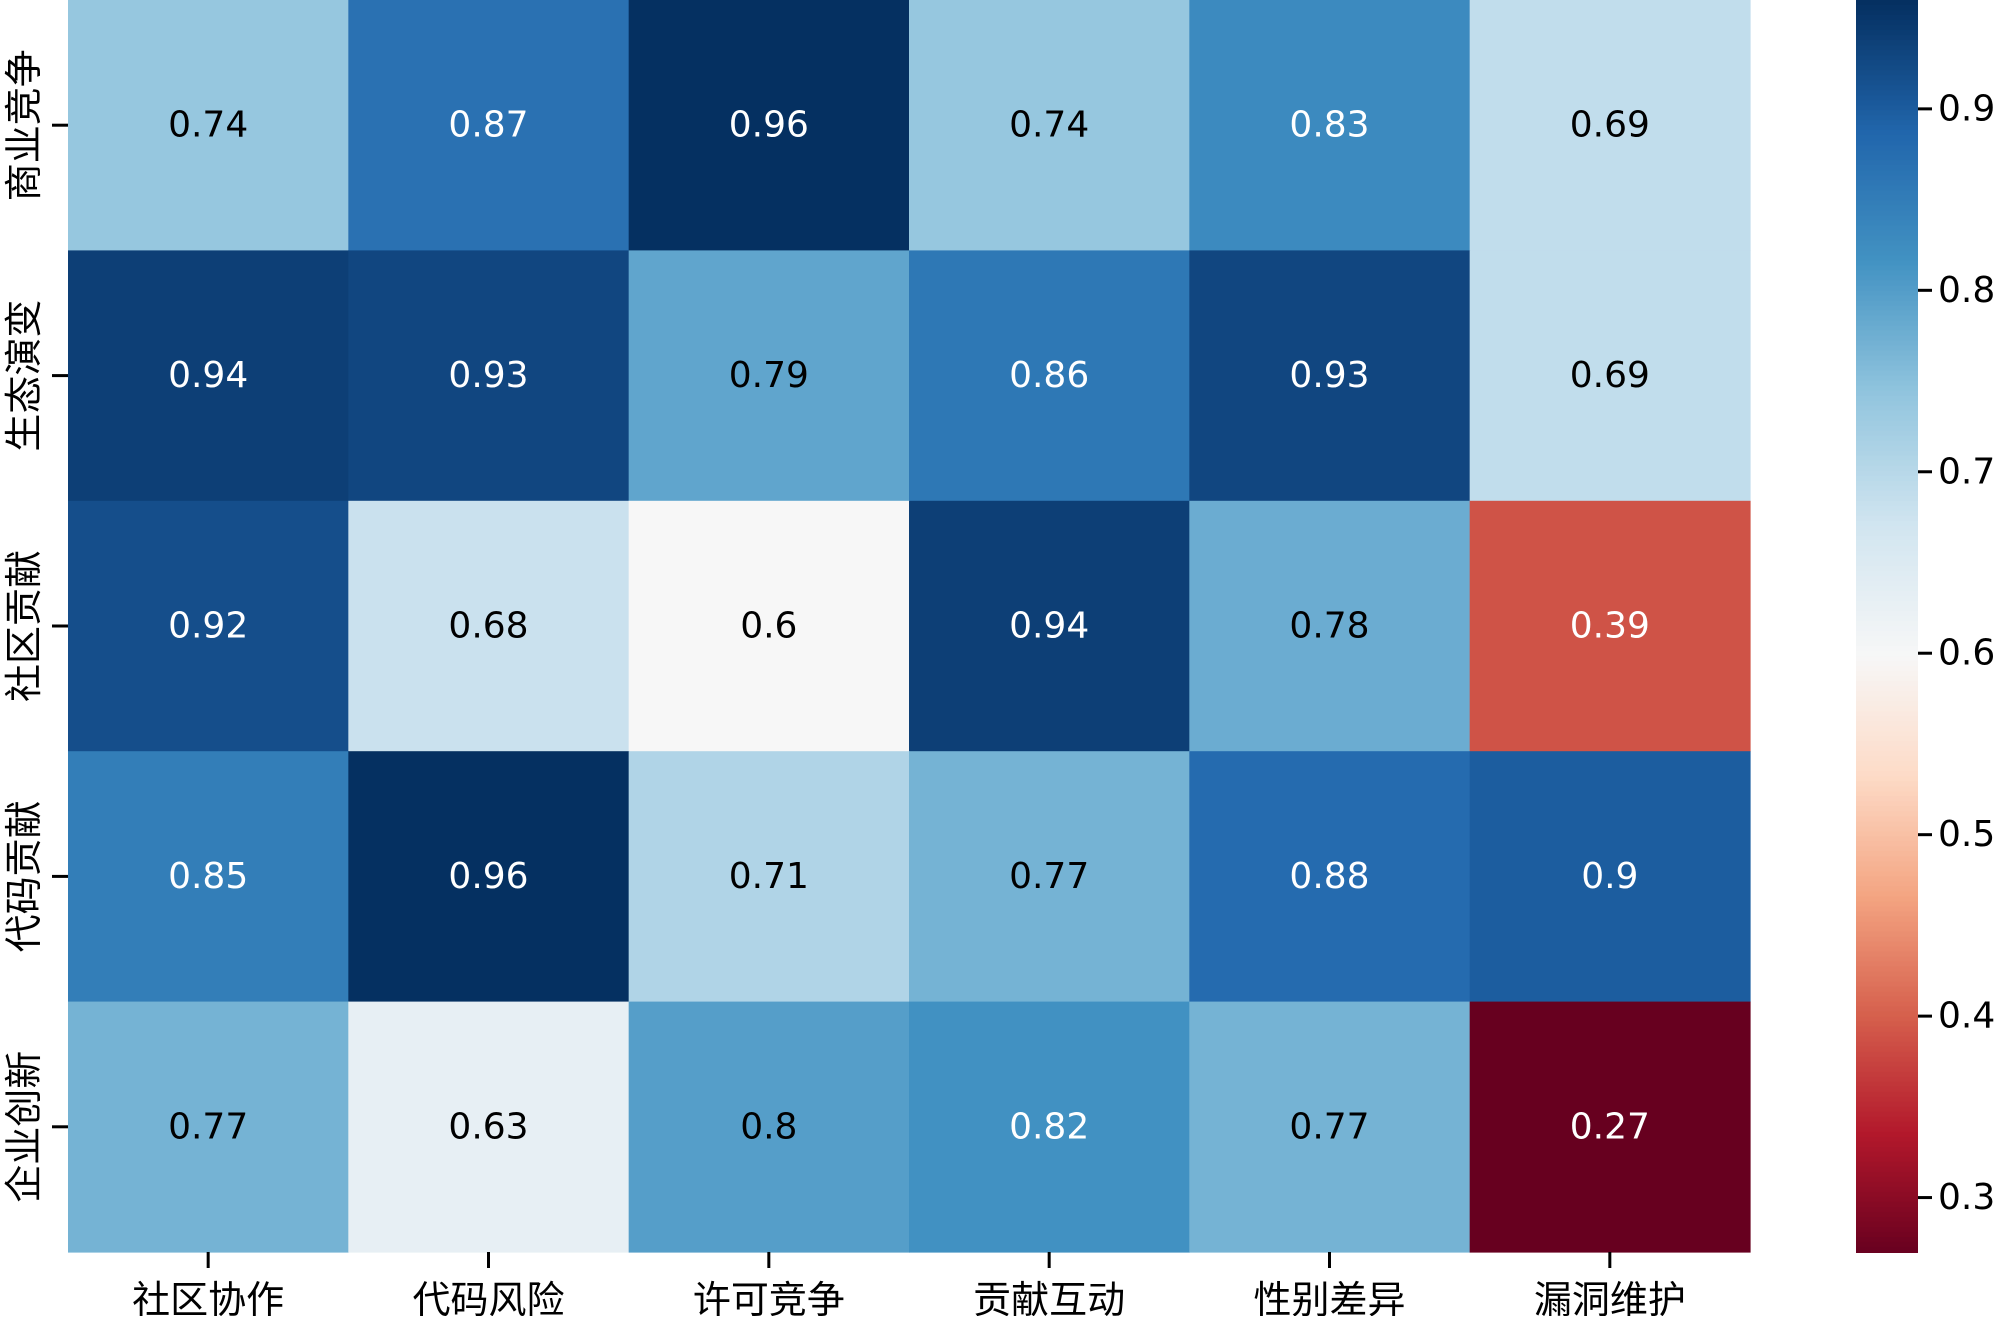 The height and width of the screenshot is (1320, 2000). I want to click on cell-value-label: 0.8, so click(768, 1126).